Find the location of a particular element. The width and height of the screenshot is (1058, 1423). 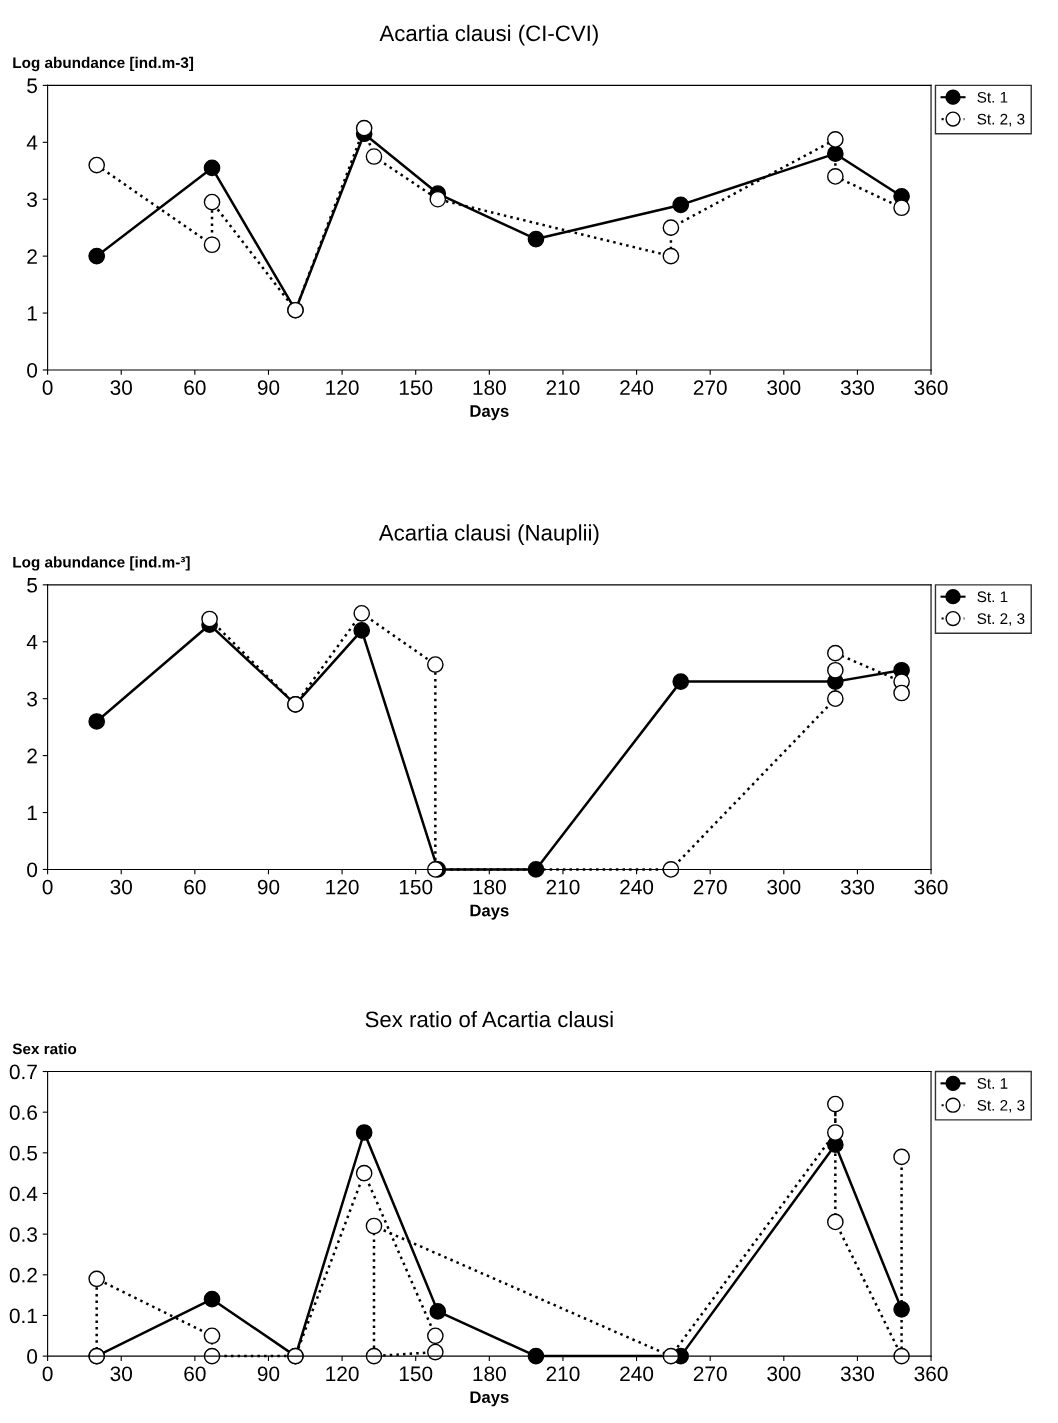

y-tick-label: 0.6 is located at coordinates (23, 1112).